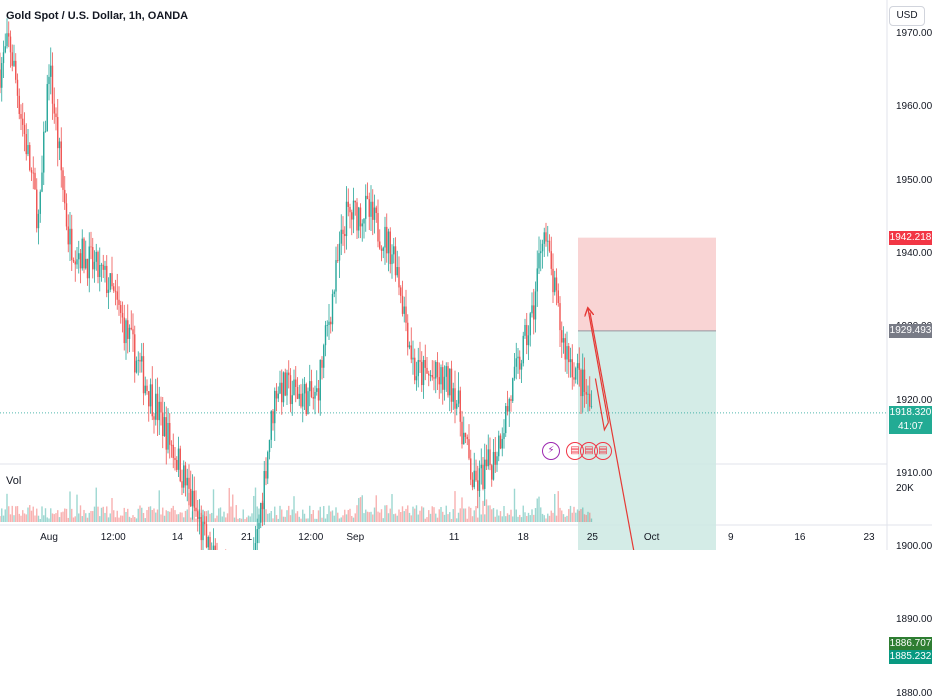  Describe the element at coordinates (49, 537) in the screenshot. I see `time-axis-tick: Aug` at that location.